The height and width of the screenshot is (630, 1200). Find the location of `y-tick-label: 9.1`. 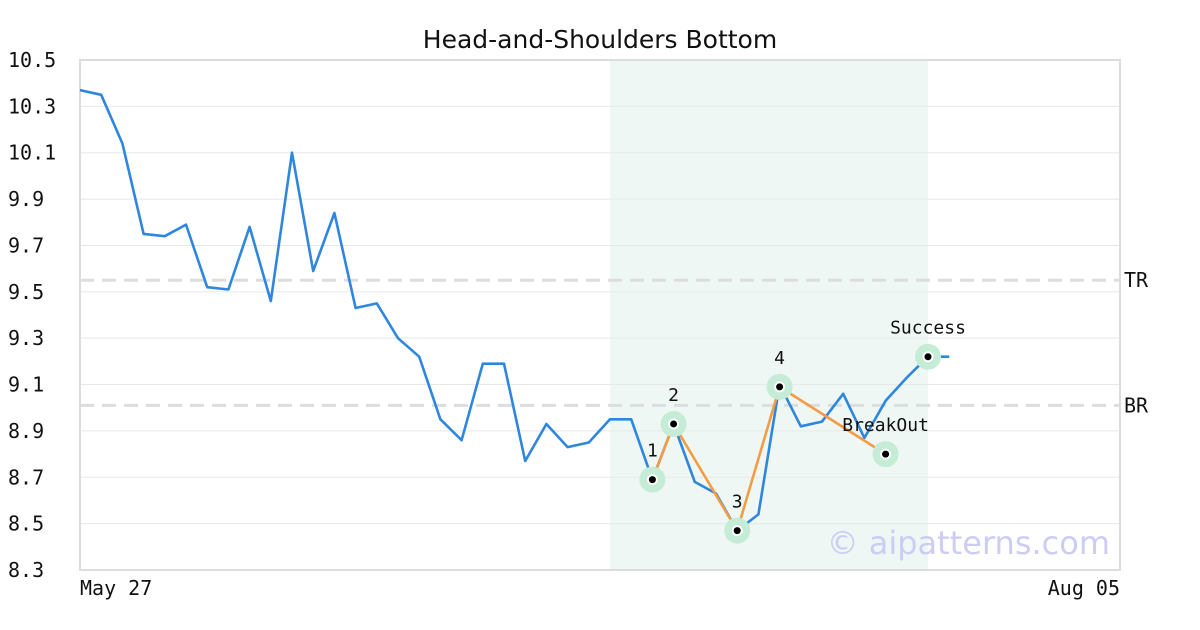

y-tick-label: 9.1 is located at coordinates (26, 385).